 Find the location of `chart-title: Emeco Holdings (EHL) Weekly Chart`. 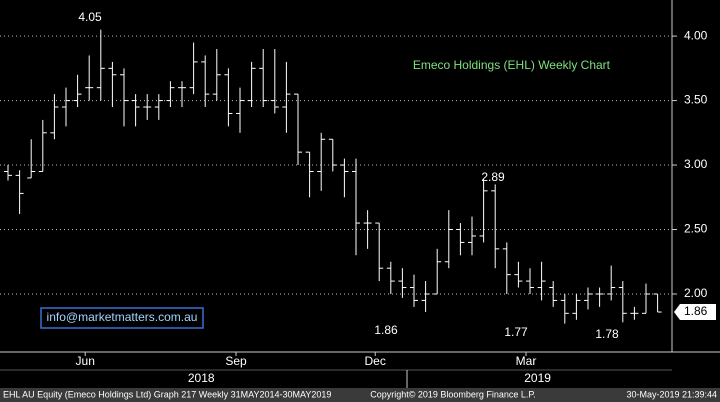

chart-title: Emeco Holdings (EHL) Weekly Chart is located at coordinates (512, 65).